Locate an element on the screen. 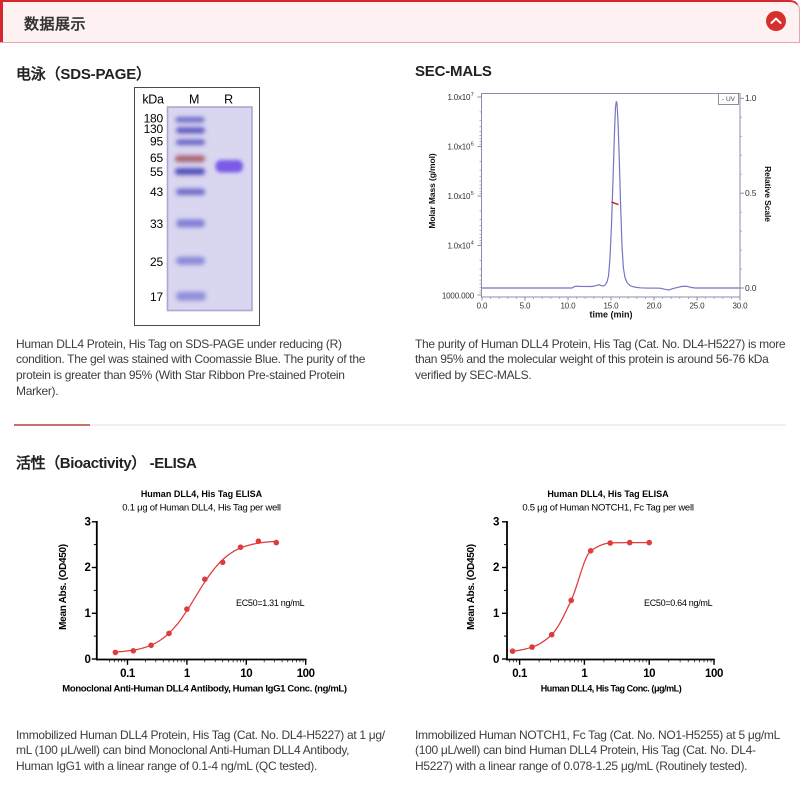 Image resolution: width=800 pixels, height=804 pixels. svg-text:0.5 μg of Human NOTCH1, Fc Tag: 0.5 μg of Human NOTCH1, Fc Tag per well is located at coordinates (608, 508).